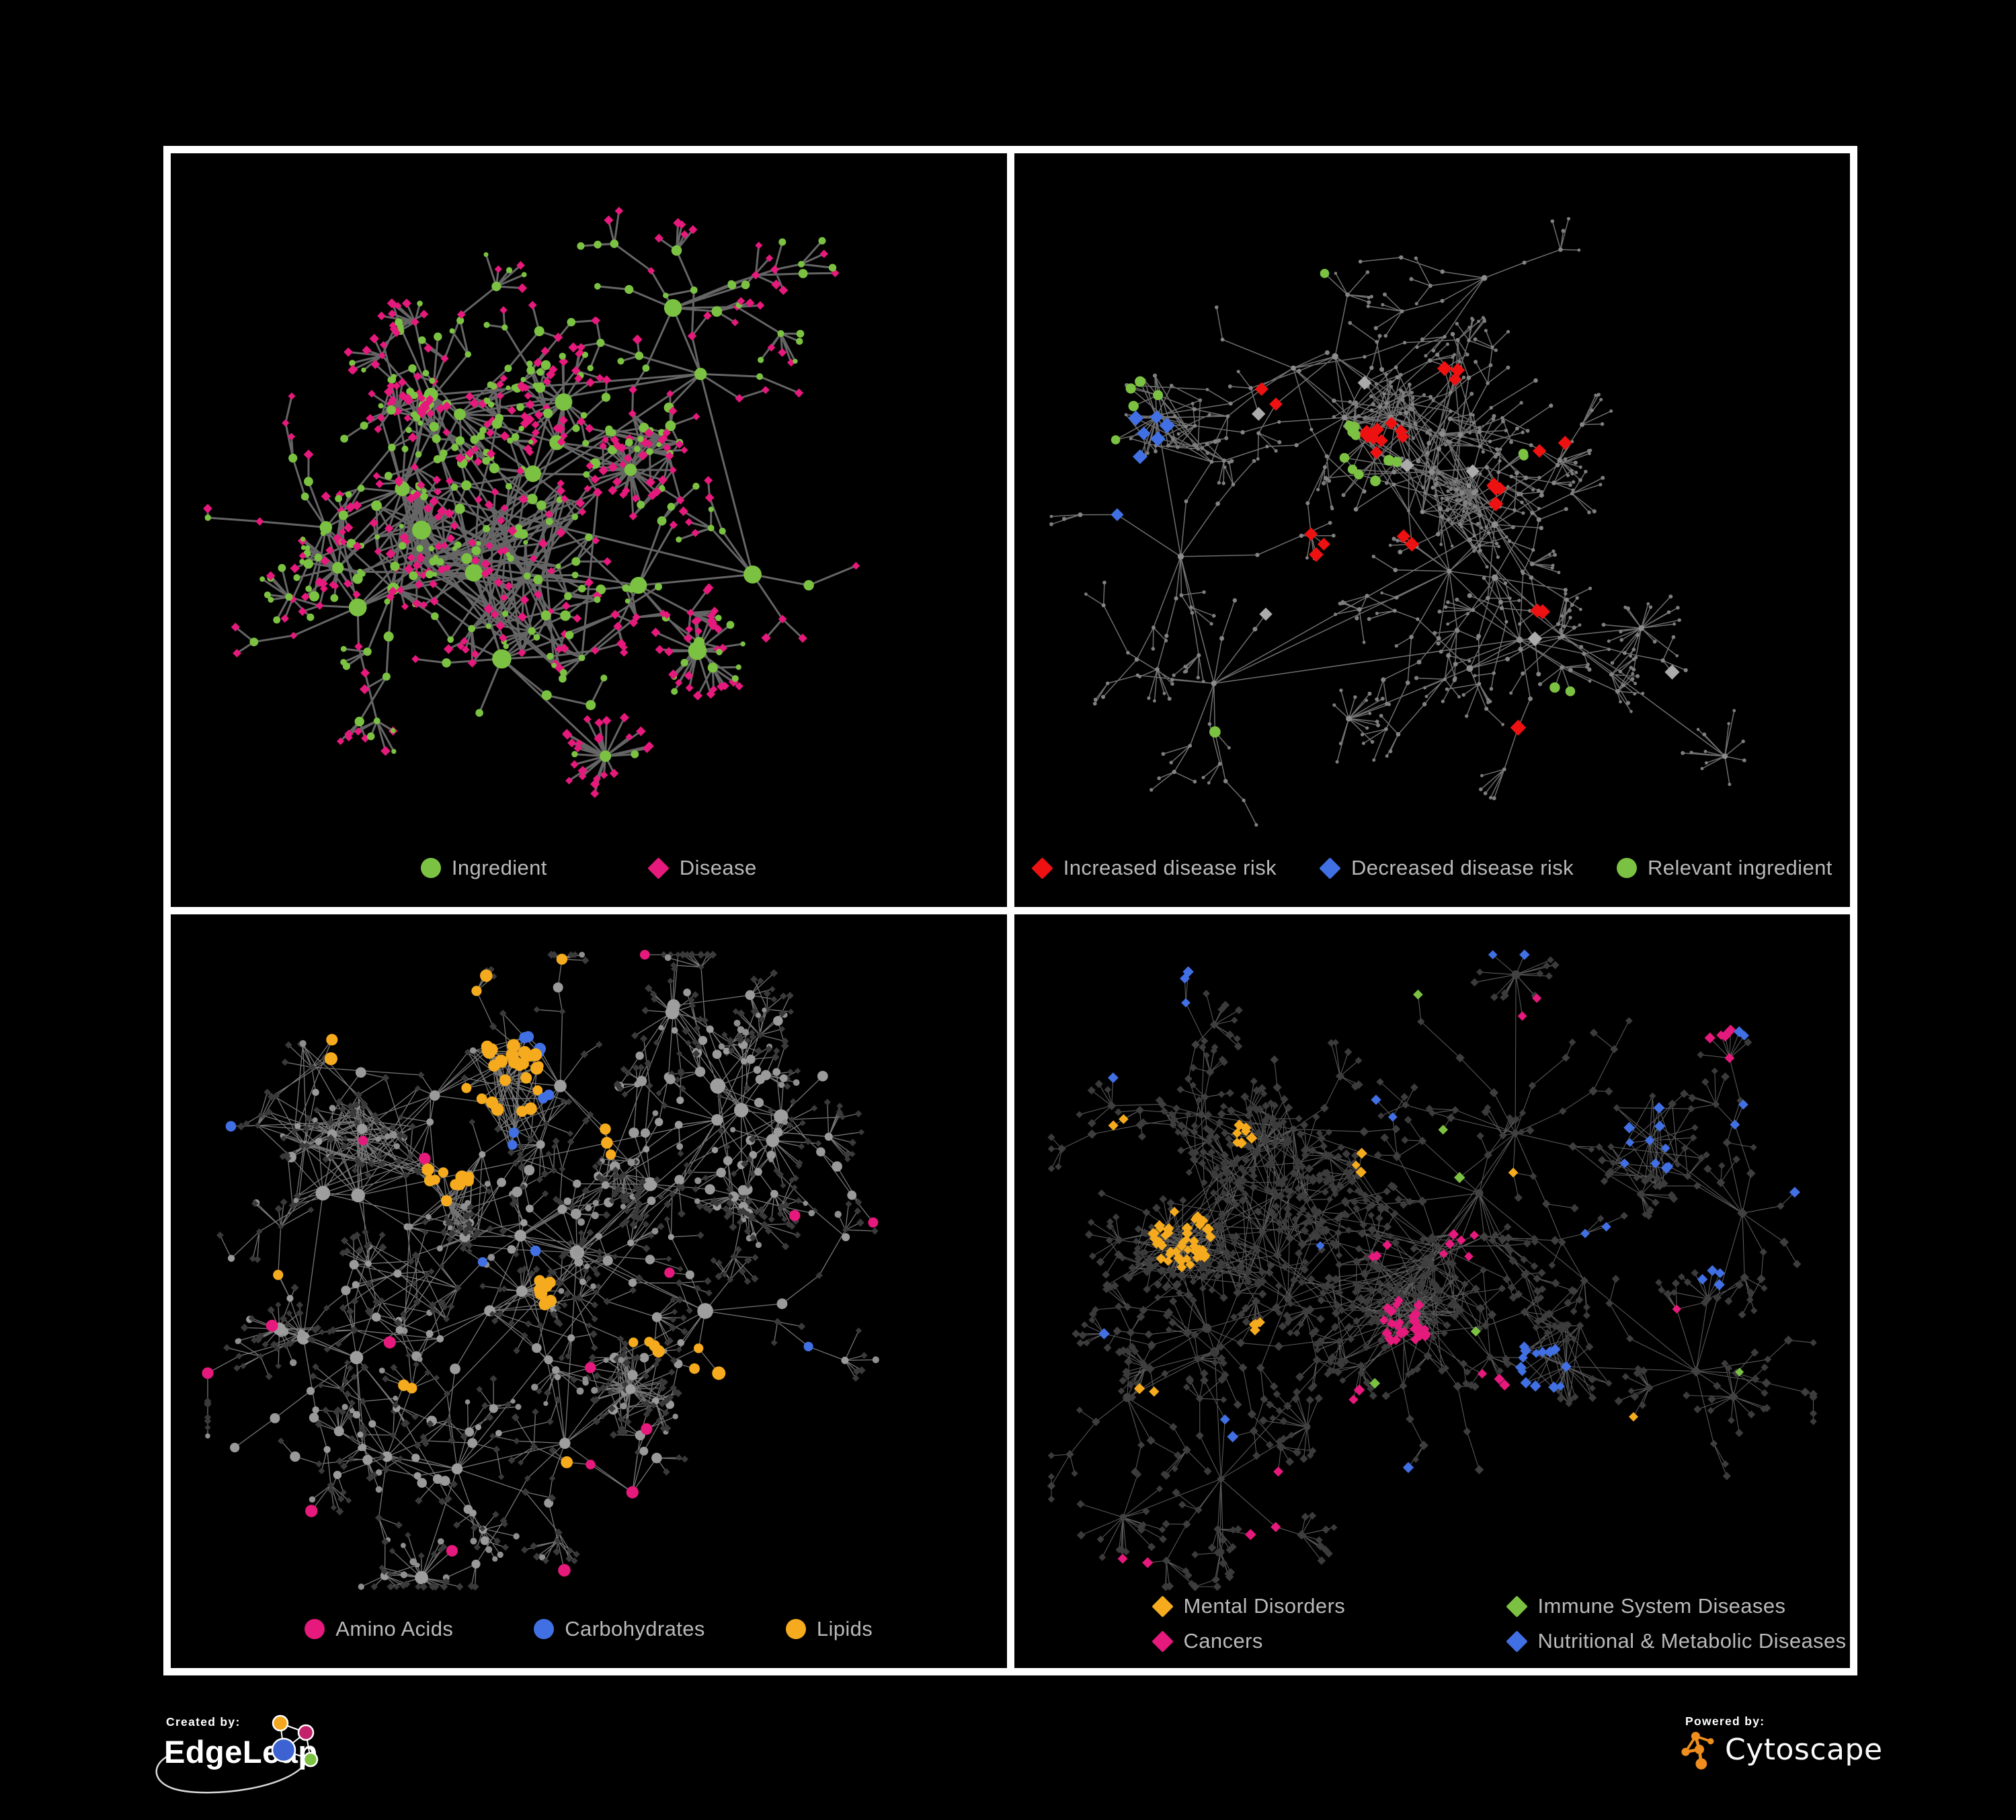  I want to click on legend-label: Carbohydrates, so click(635, 1628).